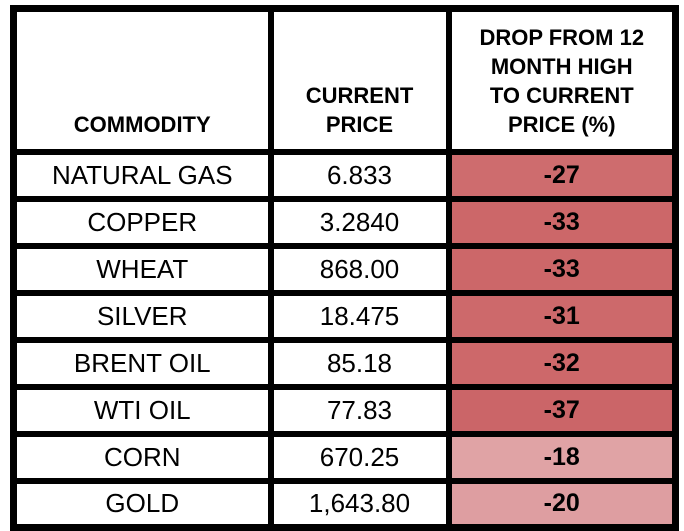 The width and height of the screenshot is (684, 531). I want to click on price-cell: 85.18, so click(359, 363).